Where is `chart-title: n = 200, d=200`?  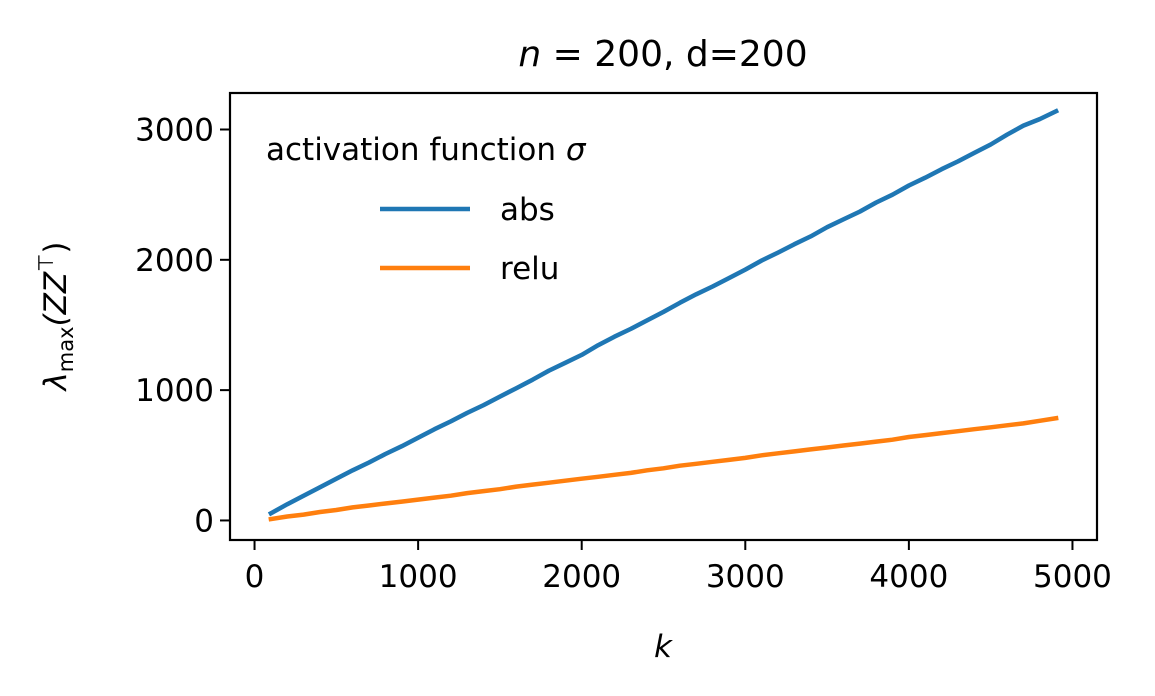 chart-title: n = 200, d=200 is located at coordinates (662, 54).